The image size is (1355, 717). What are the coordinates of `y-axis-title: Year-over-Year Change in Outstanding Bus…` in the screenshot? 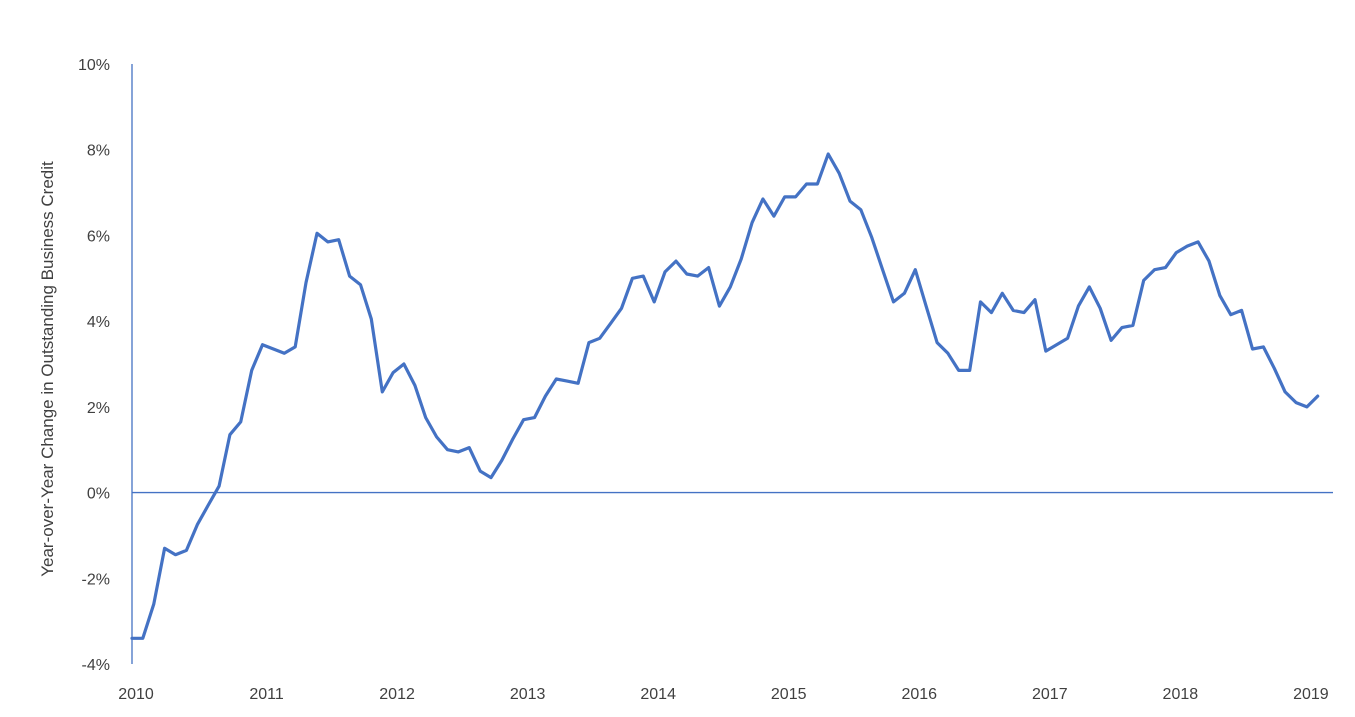 It's located at (47, 369).